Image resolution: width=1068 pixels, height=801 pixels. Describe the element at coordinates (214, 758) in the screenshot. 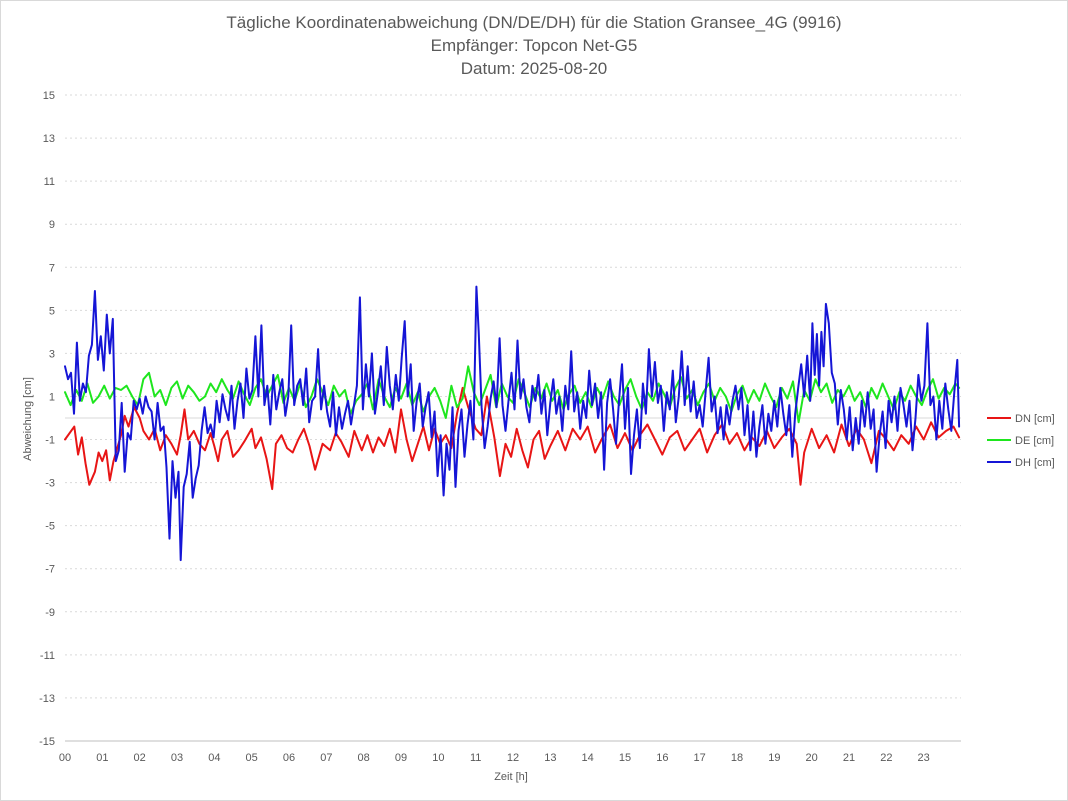

I see `x-tick-label: 04` at that location.